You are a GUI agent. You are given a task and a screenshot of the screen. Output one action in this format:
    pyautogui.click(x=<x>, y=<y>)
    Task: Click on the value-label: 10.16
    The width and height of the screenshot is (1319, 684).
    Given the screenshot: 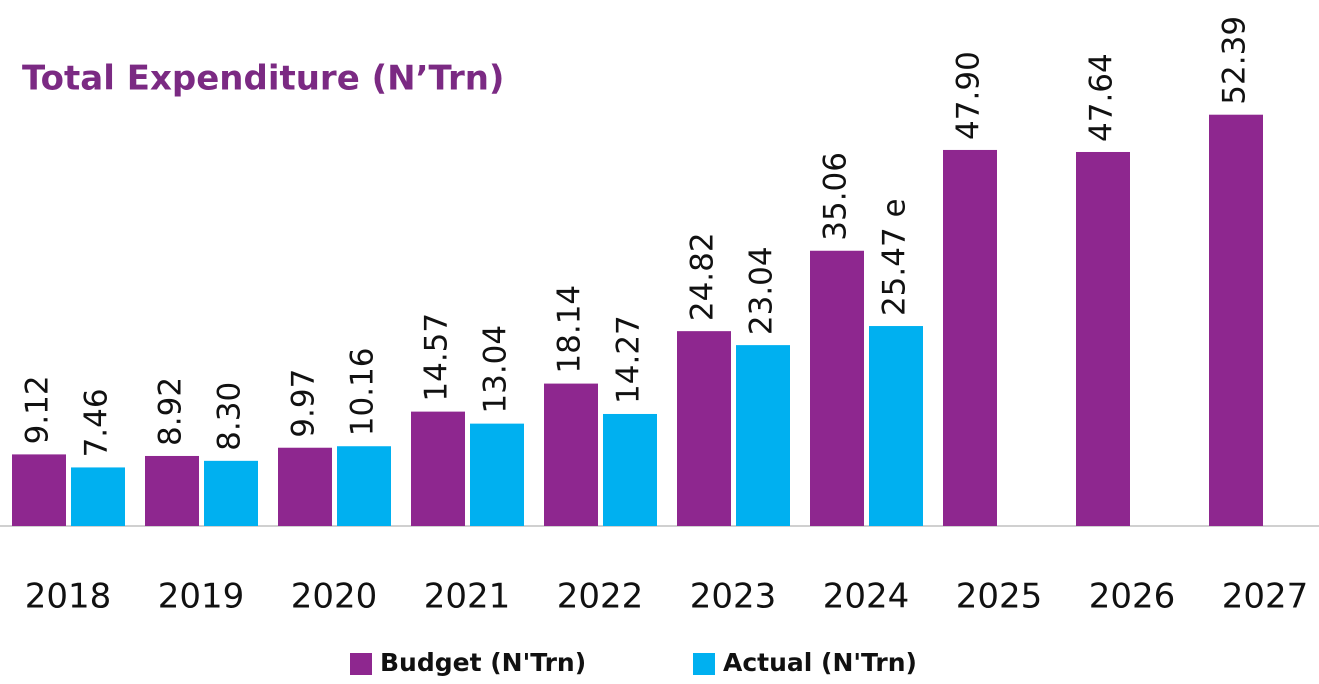 What is the action you would take?
    pyautogui.click(x=363, y=391)
    